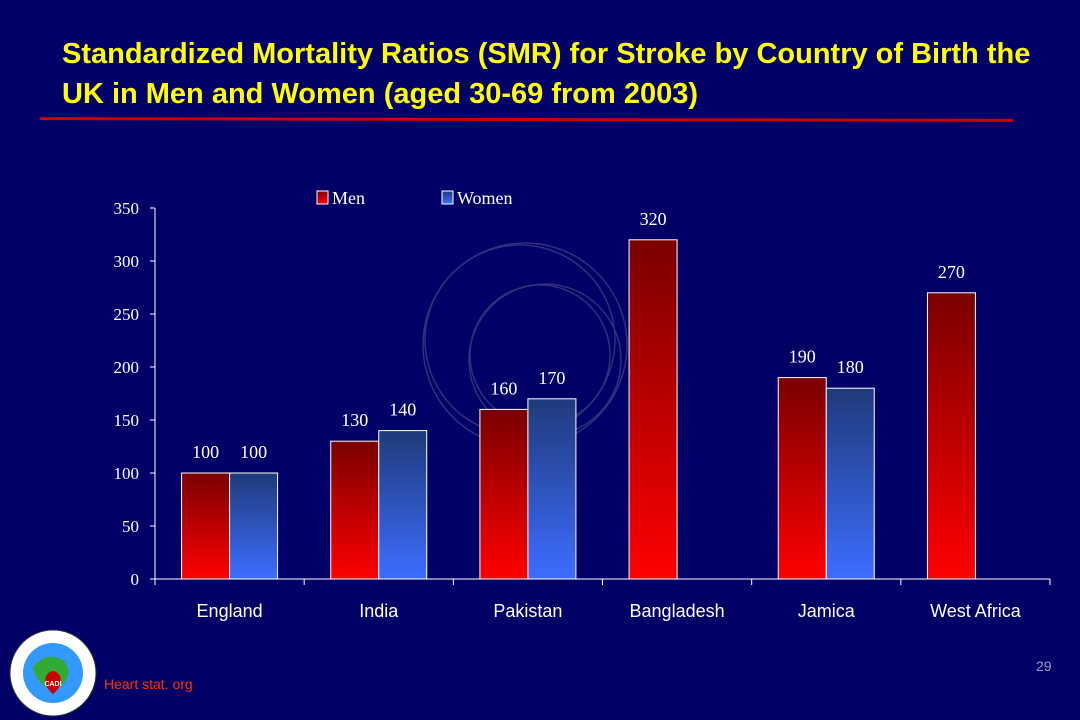 This screenshot has height=720, width=1080. Describe the element at coordinates (1044, 666) in the screenshot. I see `page-number: 29` at that location.